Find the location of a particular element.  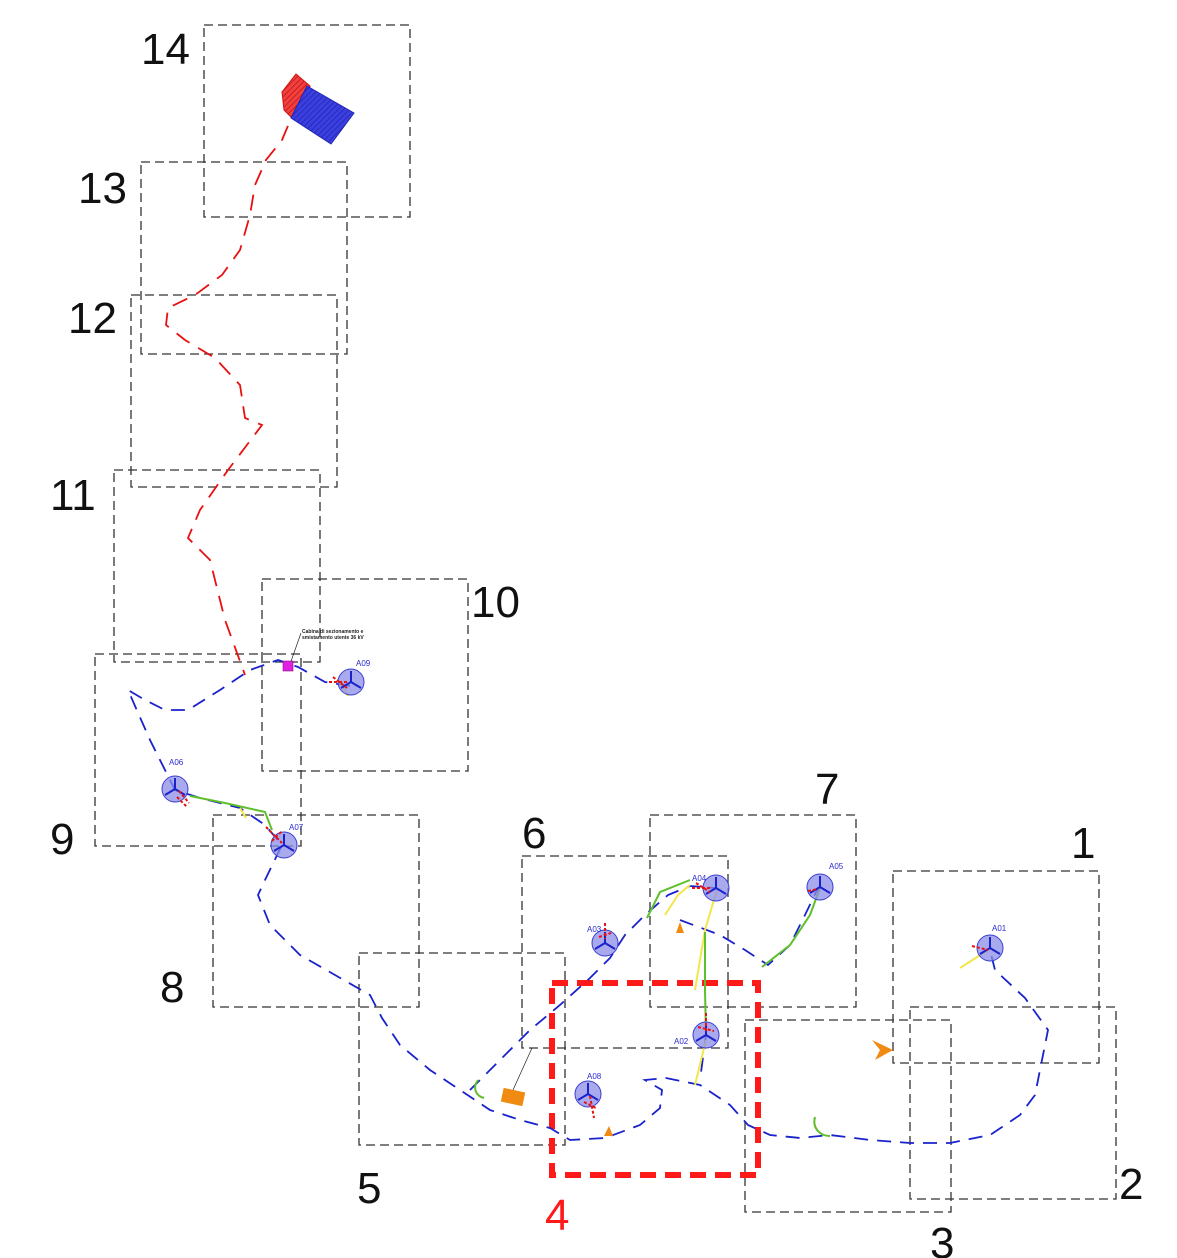

turbine-label: A03 is located at coordinates (594, 929).